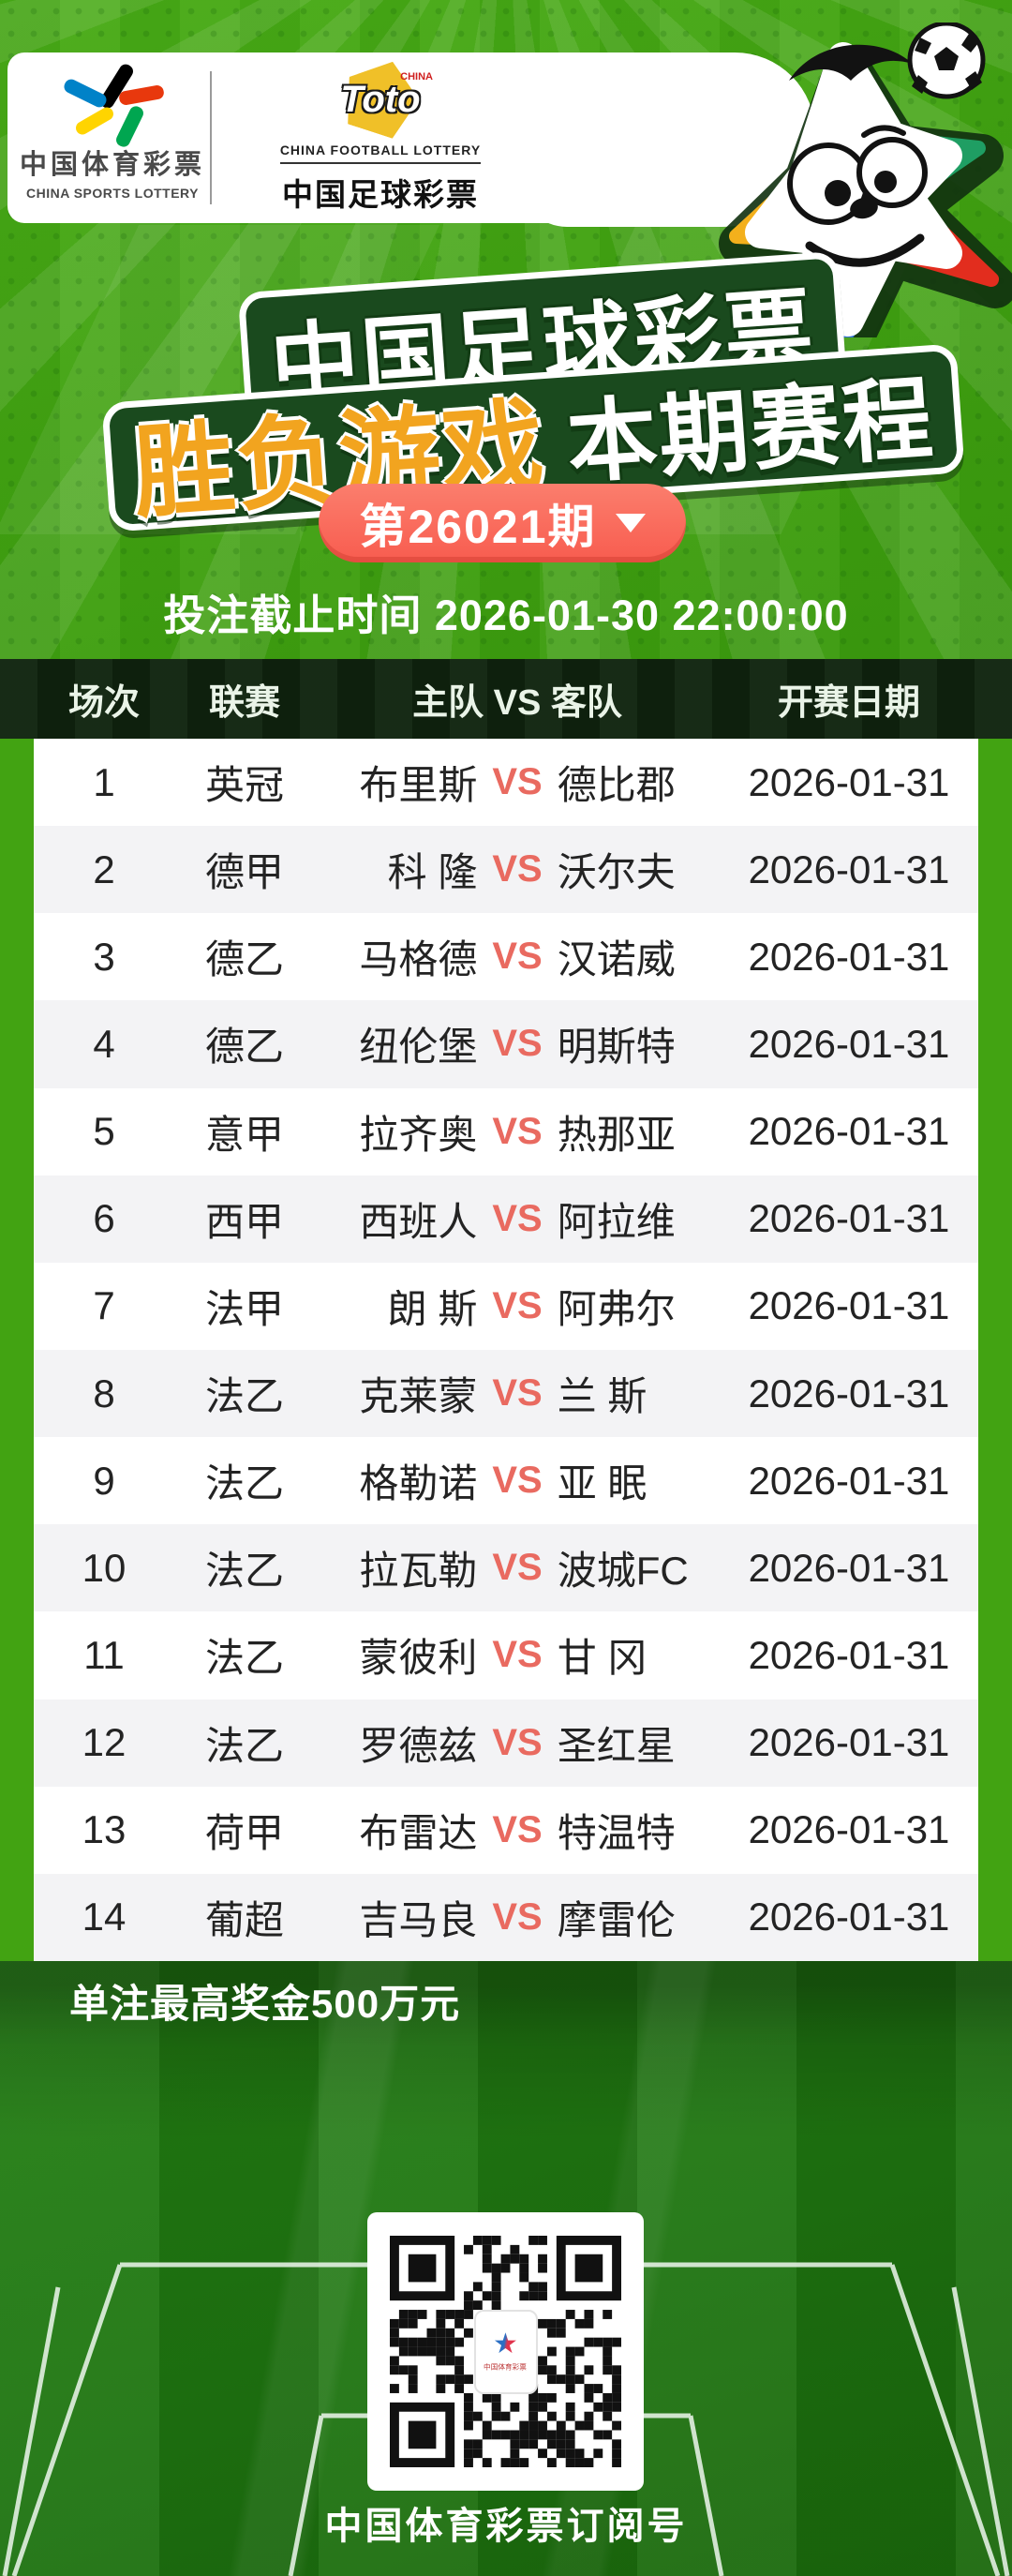 The image size is (1012, 2576). I want to click on match-number: 4, so click(104, 1044).